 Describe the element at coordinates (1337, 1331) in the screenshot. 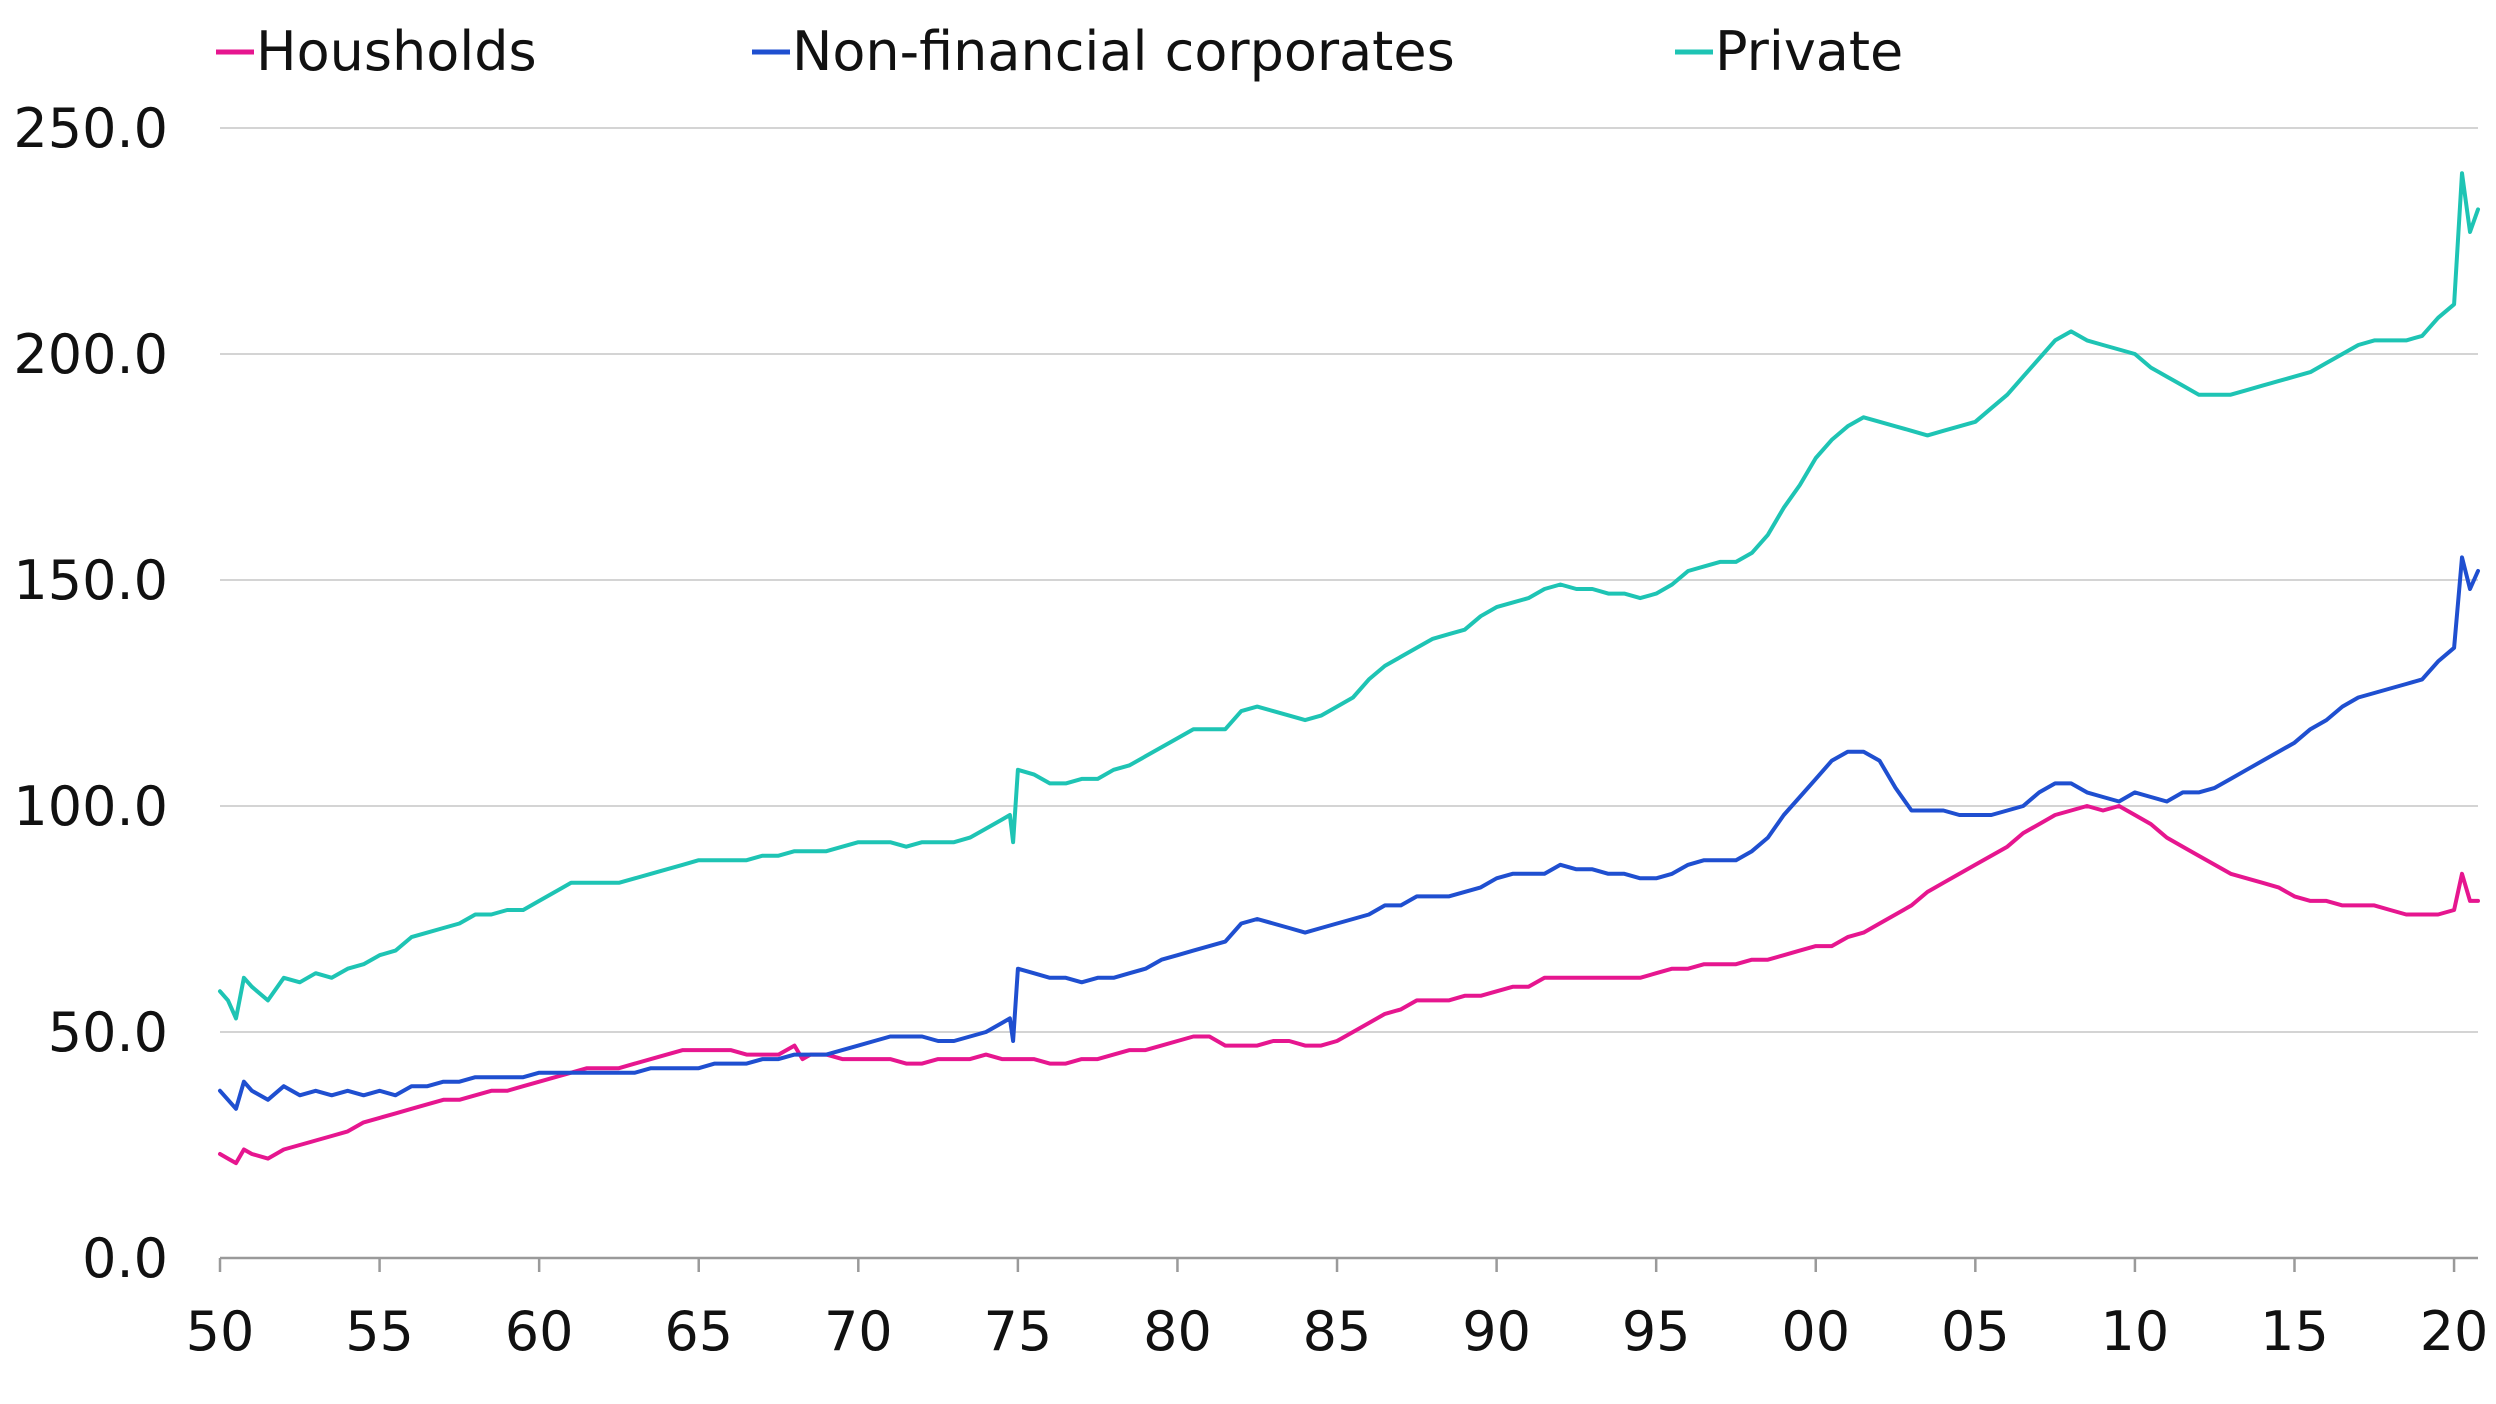

I see `x-tick-label: 85` at that location.